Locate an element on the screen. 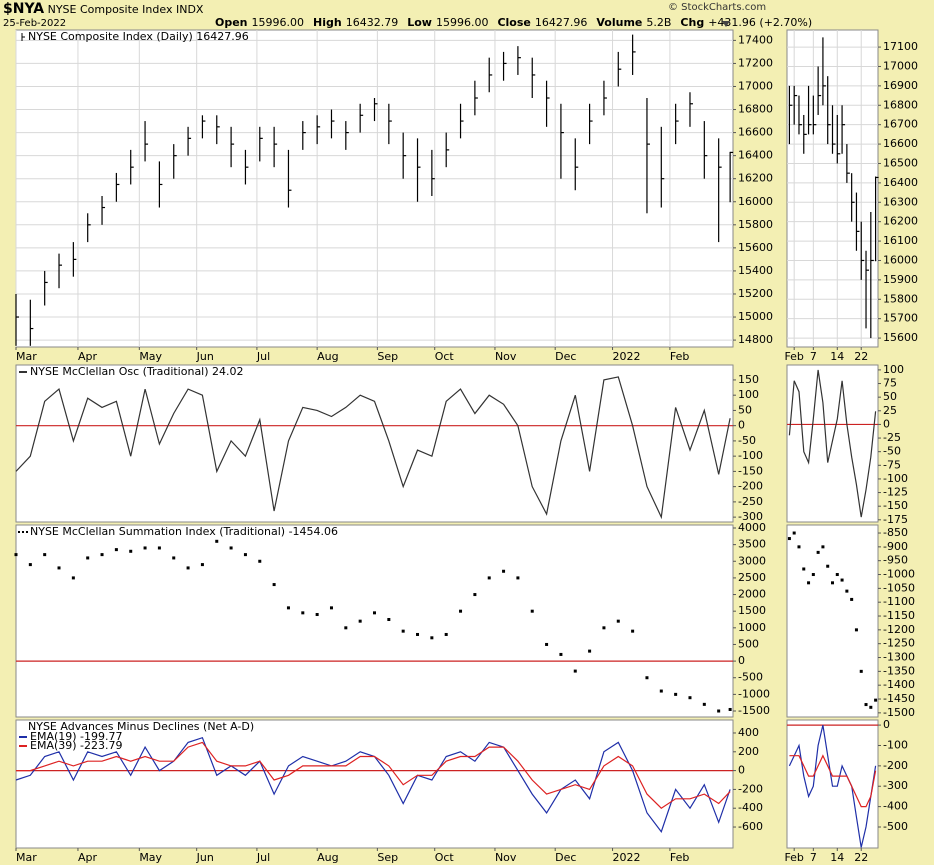  y-tick-label: 17200 is located at coordinates (755, 62).